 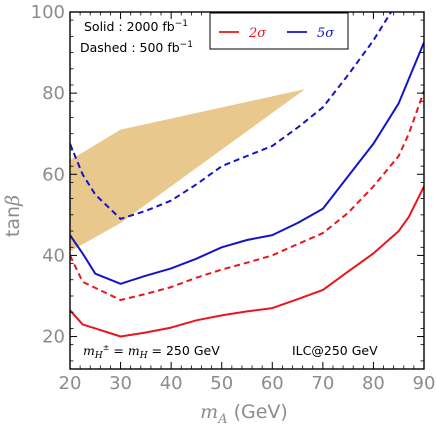 What do you see at coordinates (120, 383) in the screenshot?
I see `x-tick-label: 30` at bounding box center [120, 383].